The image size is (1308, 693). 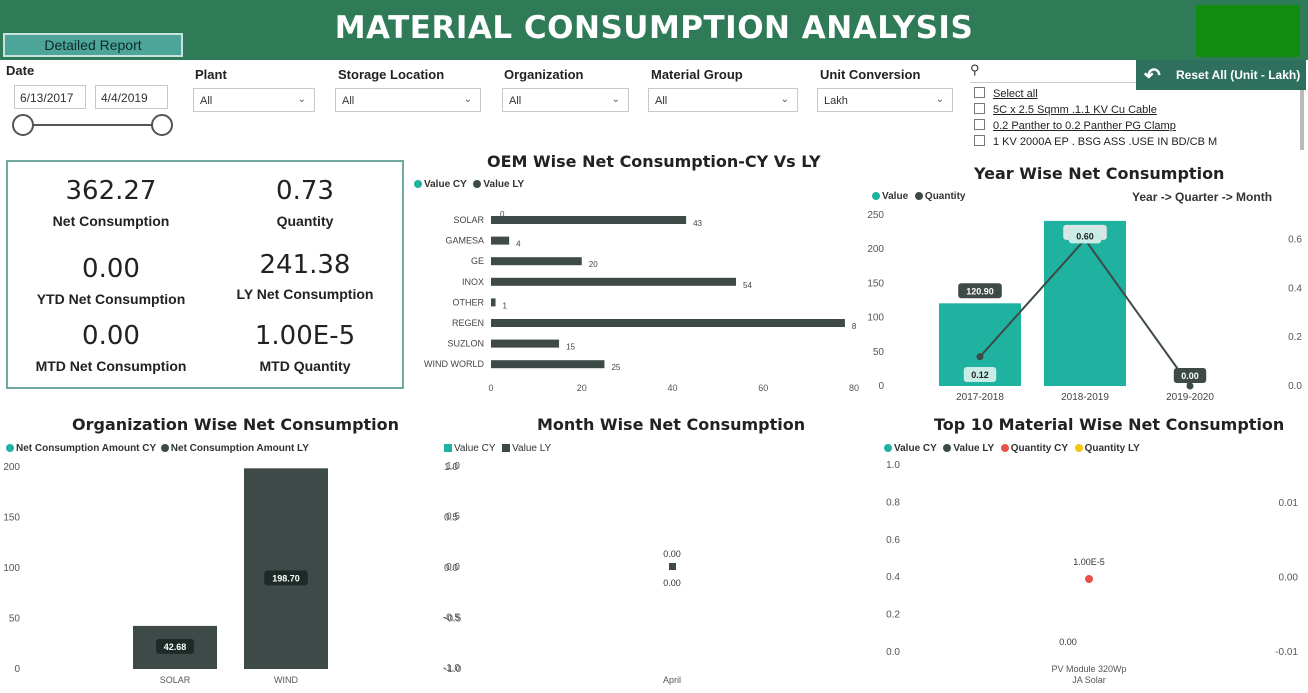 I want to click on org-y2-tick: 0.0, so click(x=451, y=568).